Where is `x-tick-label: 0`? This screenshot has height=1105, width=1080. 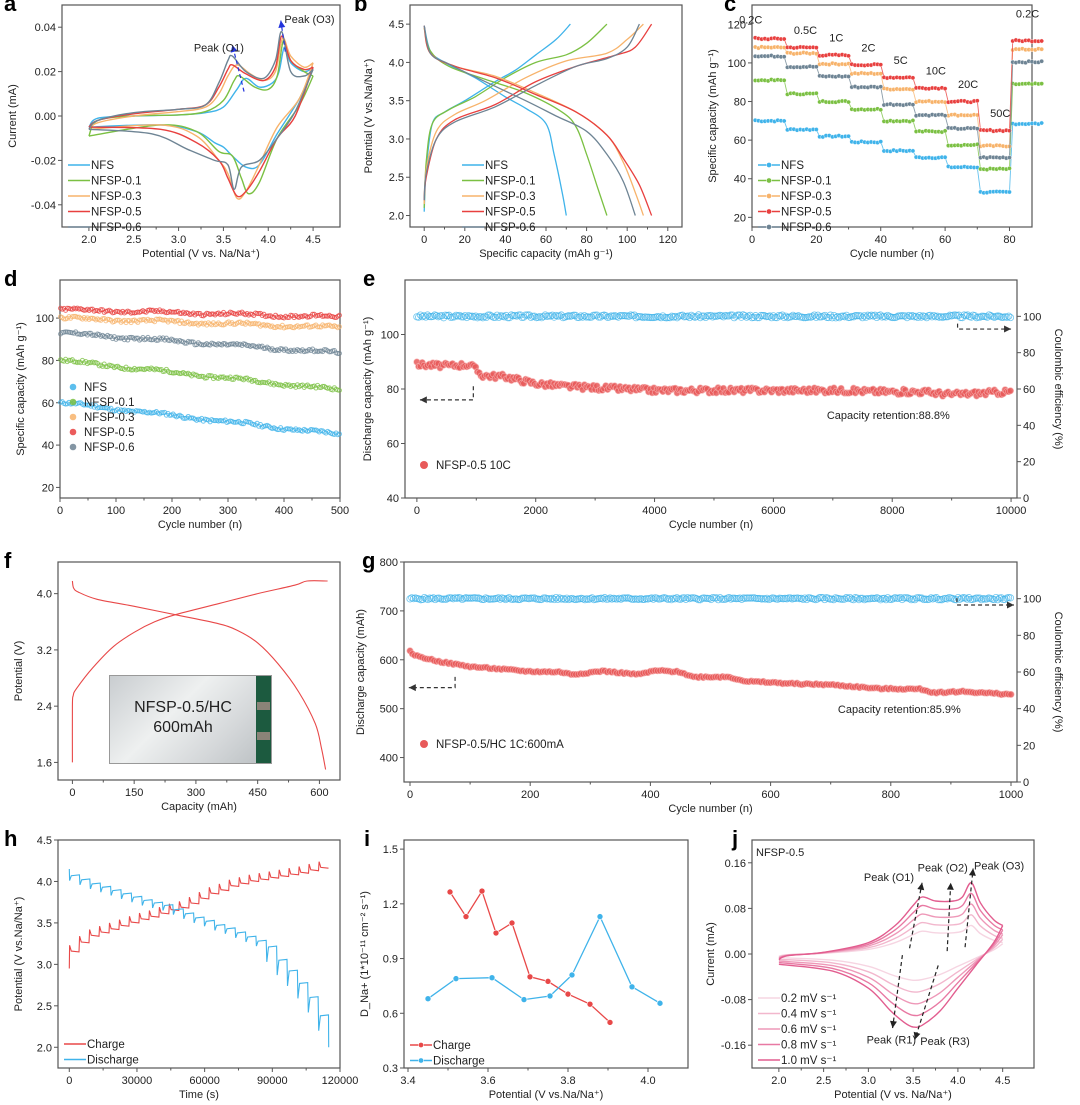 x-tick-label: 0 is located at coordinates (72, 793).